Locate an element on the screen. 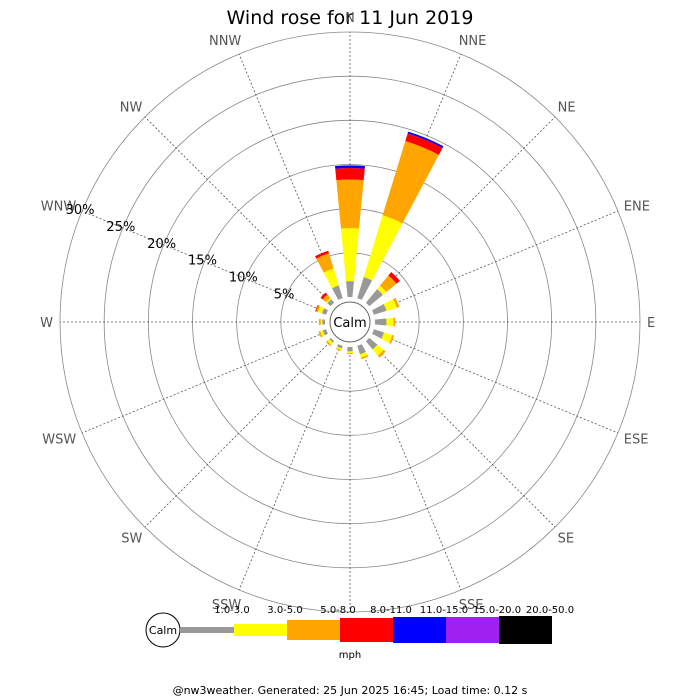 The image size is (700, 700). direction-label-wsw: WSW is located at coordinates (59, 440).